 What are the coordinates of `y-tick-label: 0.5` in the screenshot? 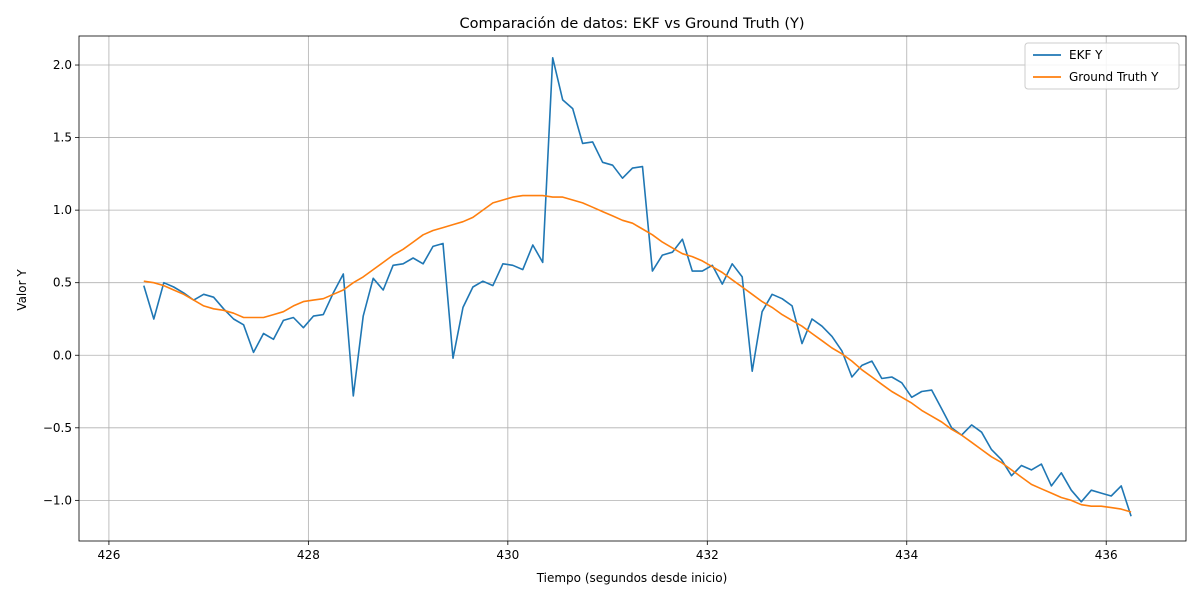 It's located at (62, 283).